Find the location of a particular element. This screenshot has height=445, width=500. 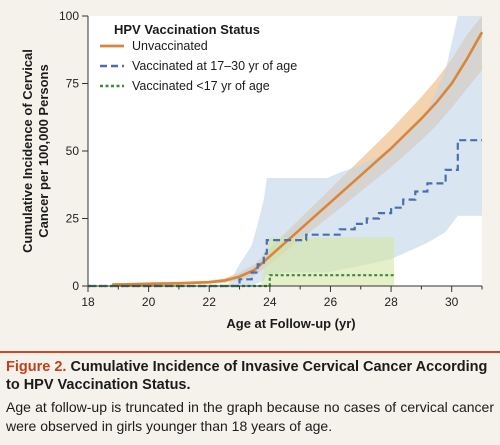

y-tick-label: 0 is located at coordinates (75, 286).